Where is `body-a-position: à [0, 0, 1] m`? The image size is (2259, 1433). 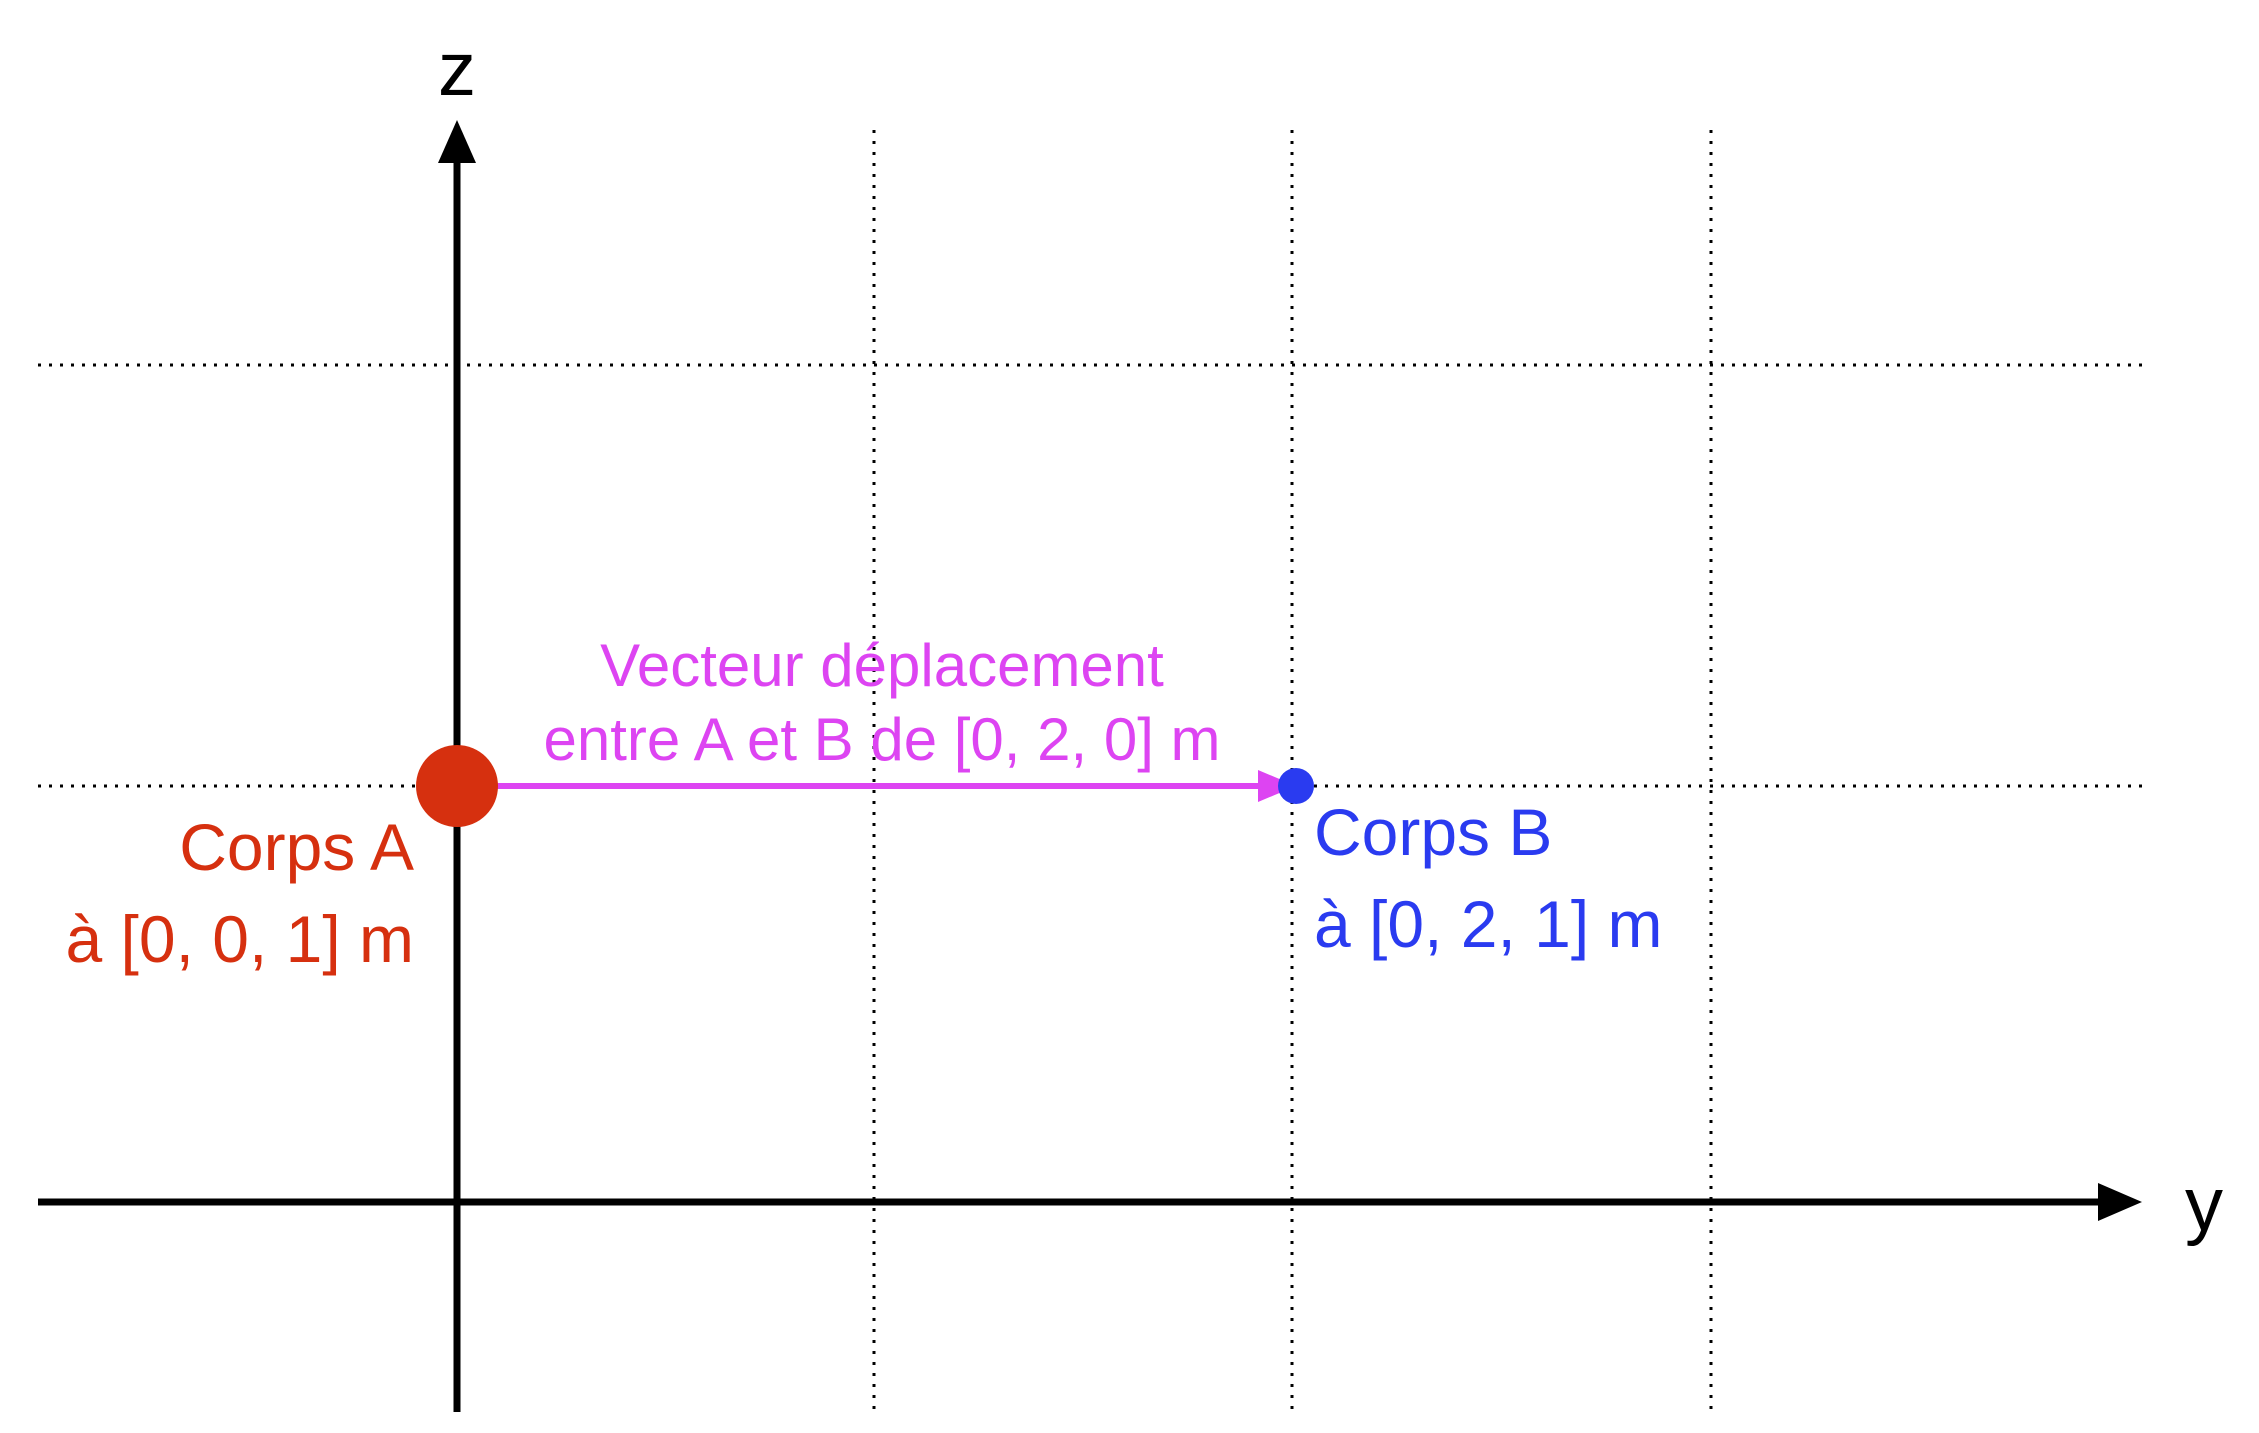 body-a-position: à [0, 0, 1] m is located at coordinates (240, 939).